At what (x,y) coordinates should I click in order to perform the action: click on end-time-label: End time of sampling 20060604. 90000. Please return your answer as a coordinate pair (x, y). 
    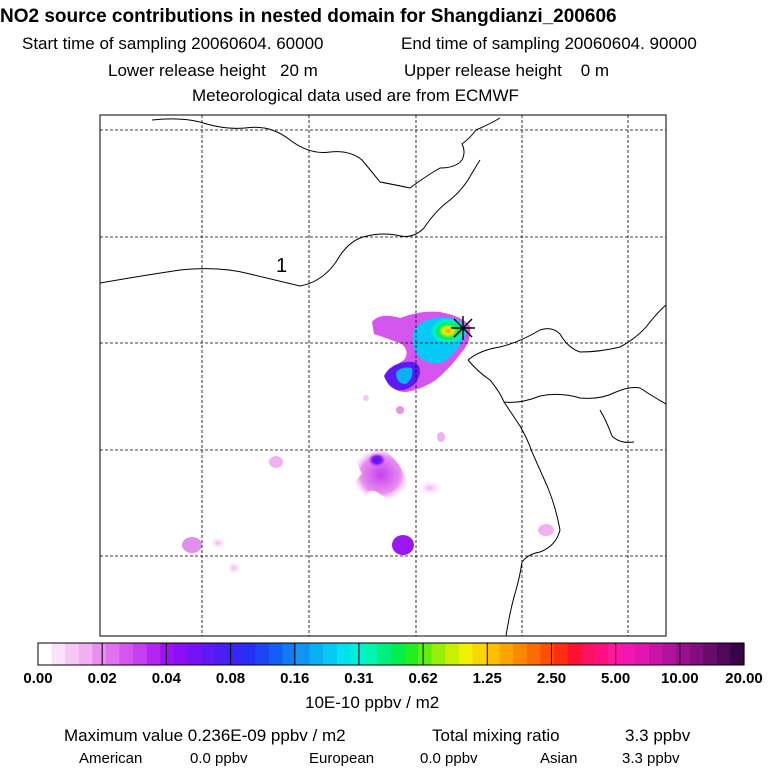
    Looking at the image, I should click on (549, 43).